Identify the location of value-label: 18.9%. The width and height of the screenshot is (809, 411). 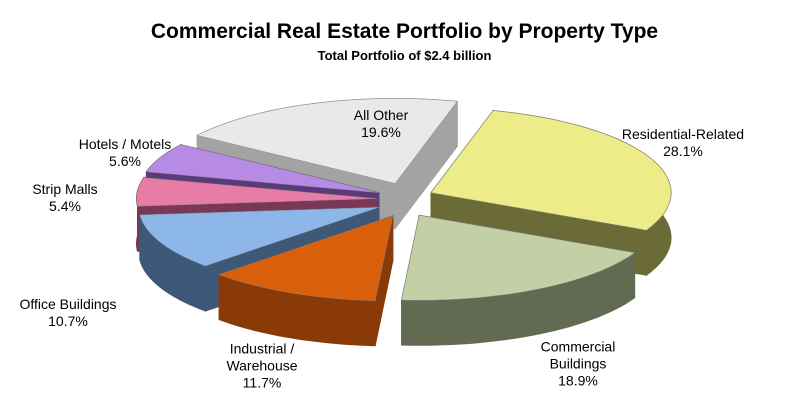
(578, 380).